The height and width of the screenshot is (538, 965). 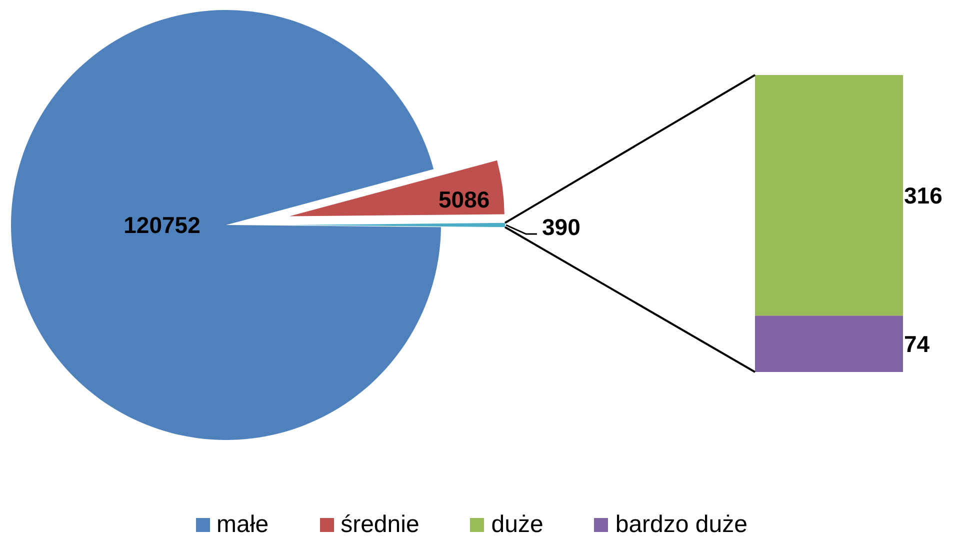 What do you see at coordinates (681, 524) in the screenshot?
I see `legend-label: bardzo duże` at bounding box center [681, 524].